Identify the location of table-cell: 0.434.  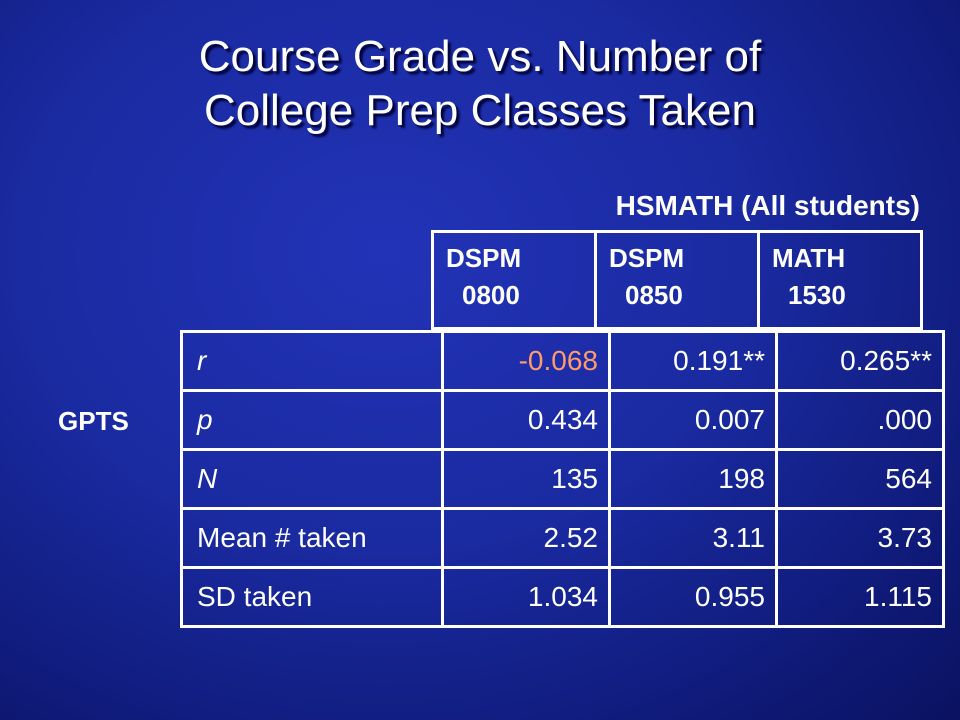
(526, 420).